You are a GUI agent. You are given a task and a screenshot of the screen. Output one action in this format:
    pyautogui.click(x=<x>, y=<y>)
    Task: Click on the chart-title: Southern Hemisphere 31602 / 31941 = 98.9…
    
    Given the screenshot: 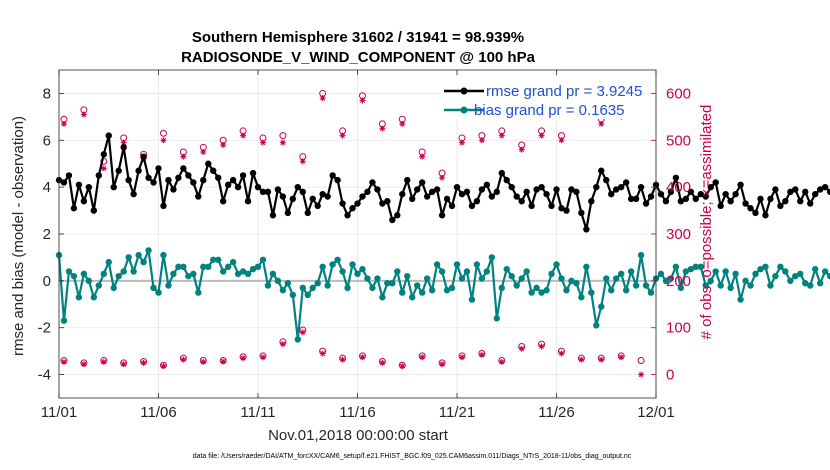 What is the action you would take?
    pyautogui.click(x=358, y=37)
    